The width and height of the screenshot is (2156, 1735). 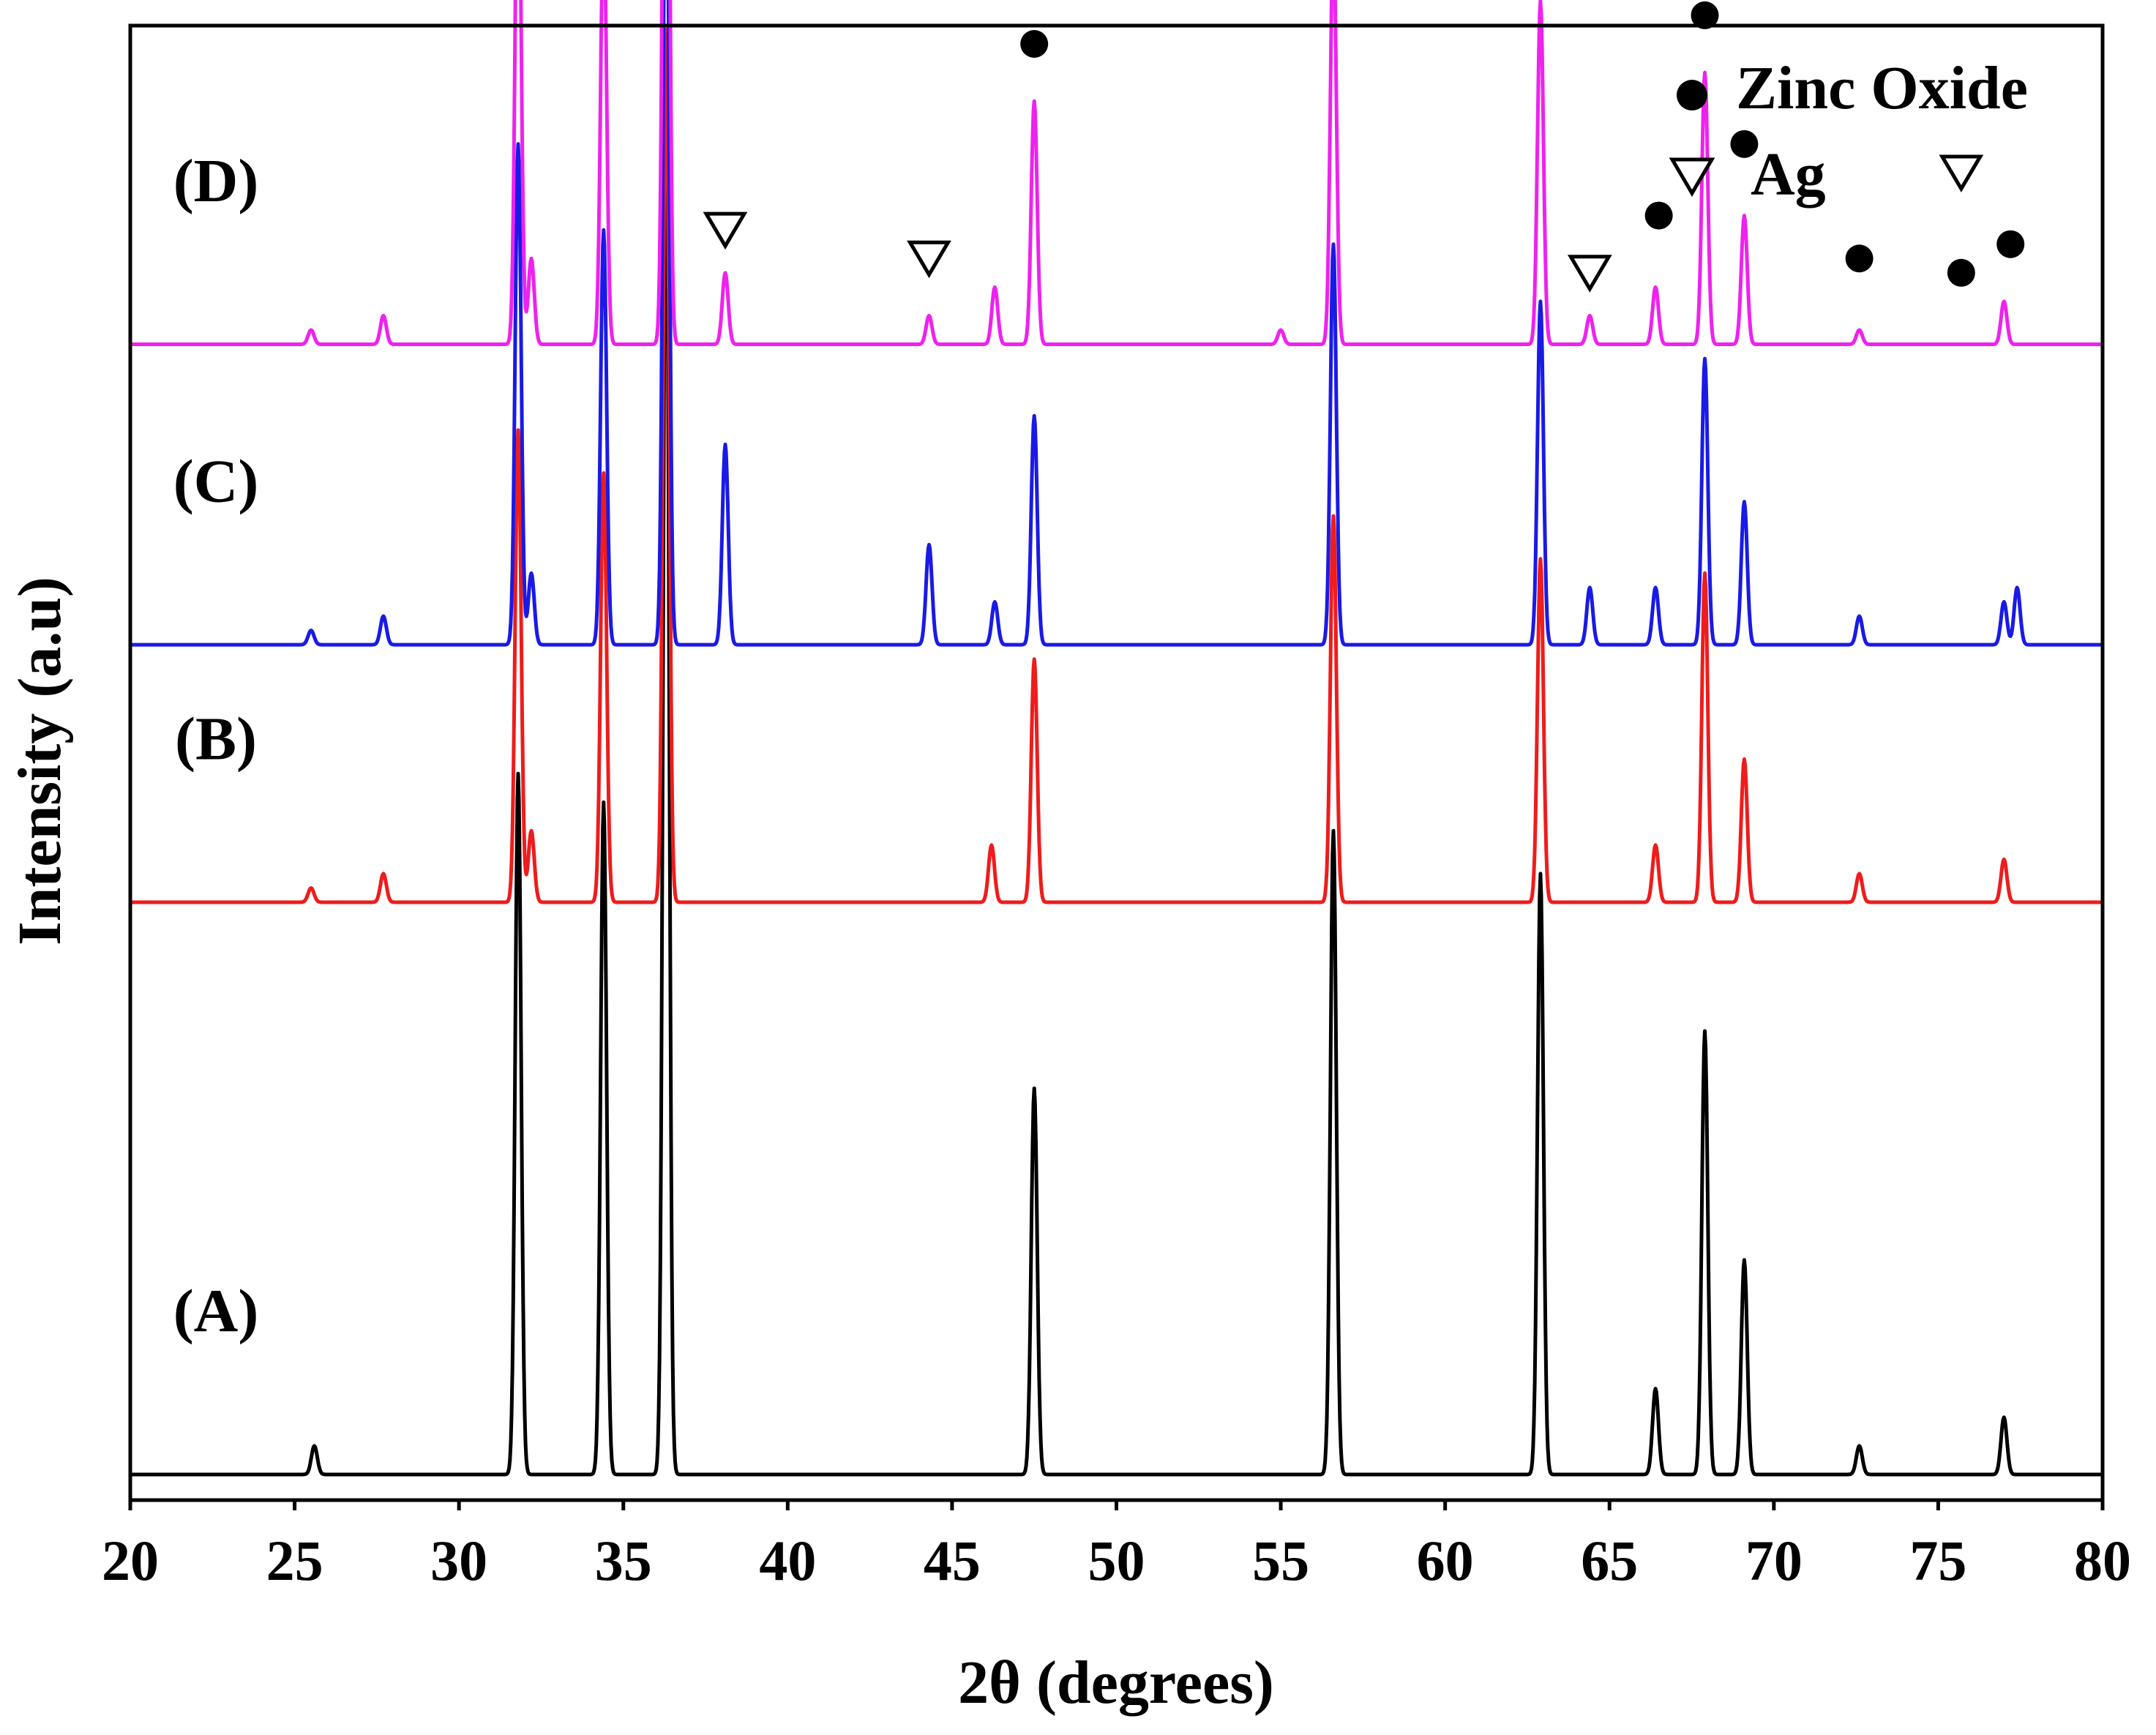 I want to click on x-tick-label: 30, so click(x=458, y=1560).